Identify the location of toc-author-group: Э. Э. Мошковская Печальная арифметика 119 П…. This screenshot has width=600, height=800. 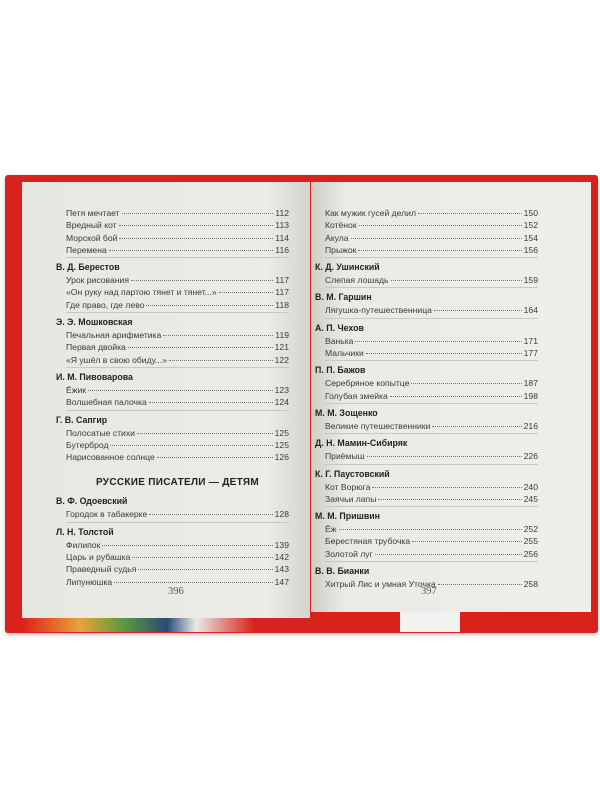
(172, 339).